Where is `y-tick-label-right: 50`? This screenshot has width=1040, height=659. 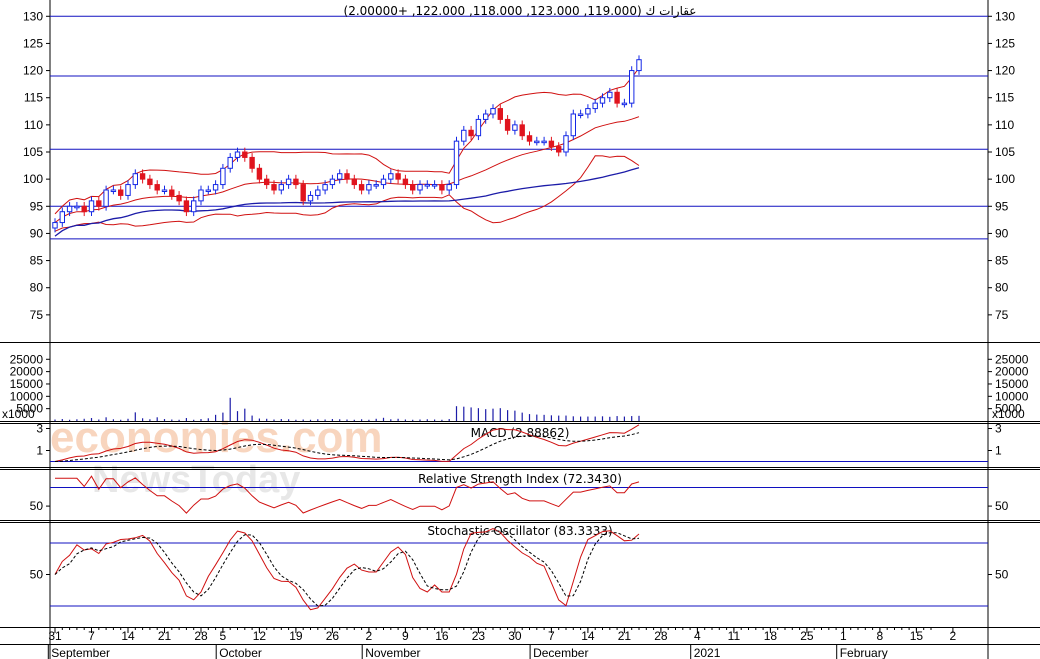
y-tick-label-right: 50 is located at coordinates (1002, 575).